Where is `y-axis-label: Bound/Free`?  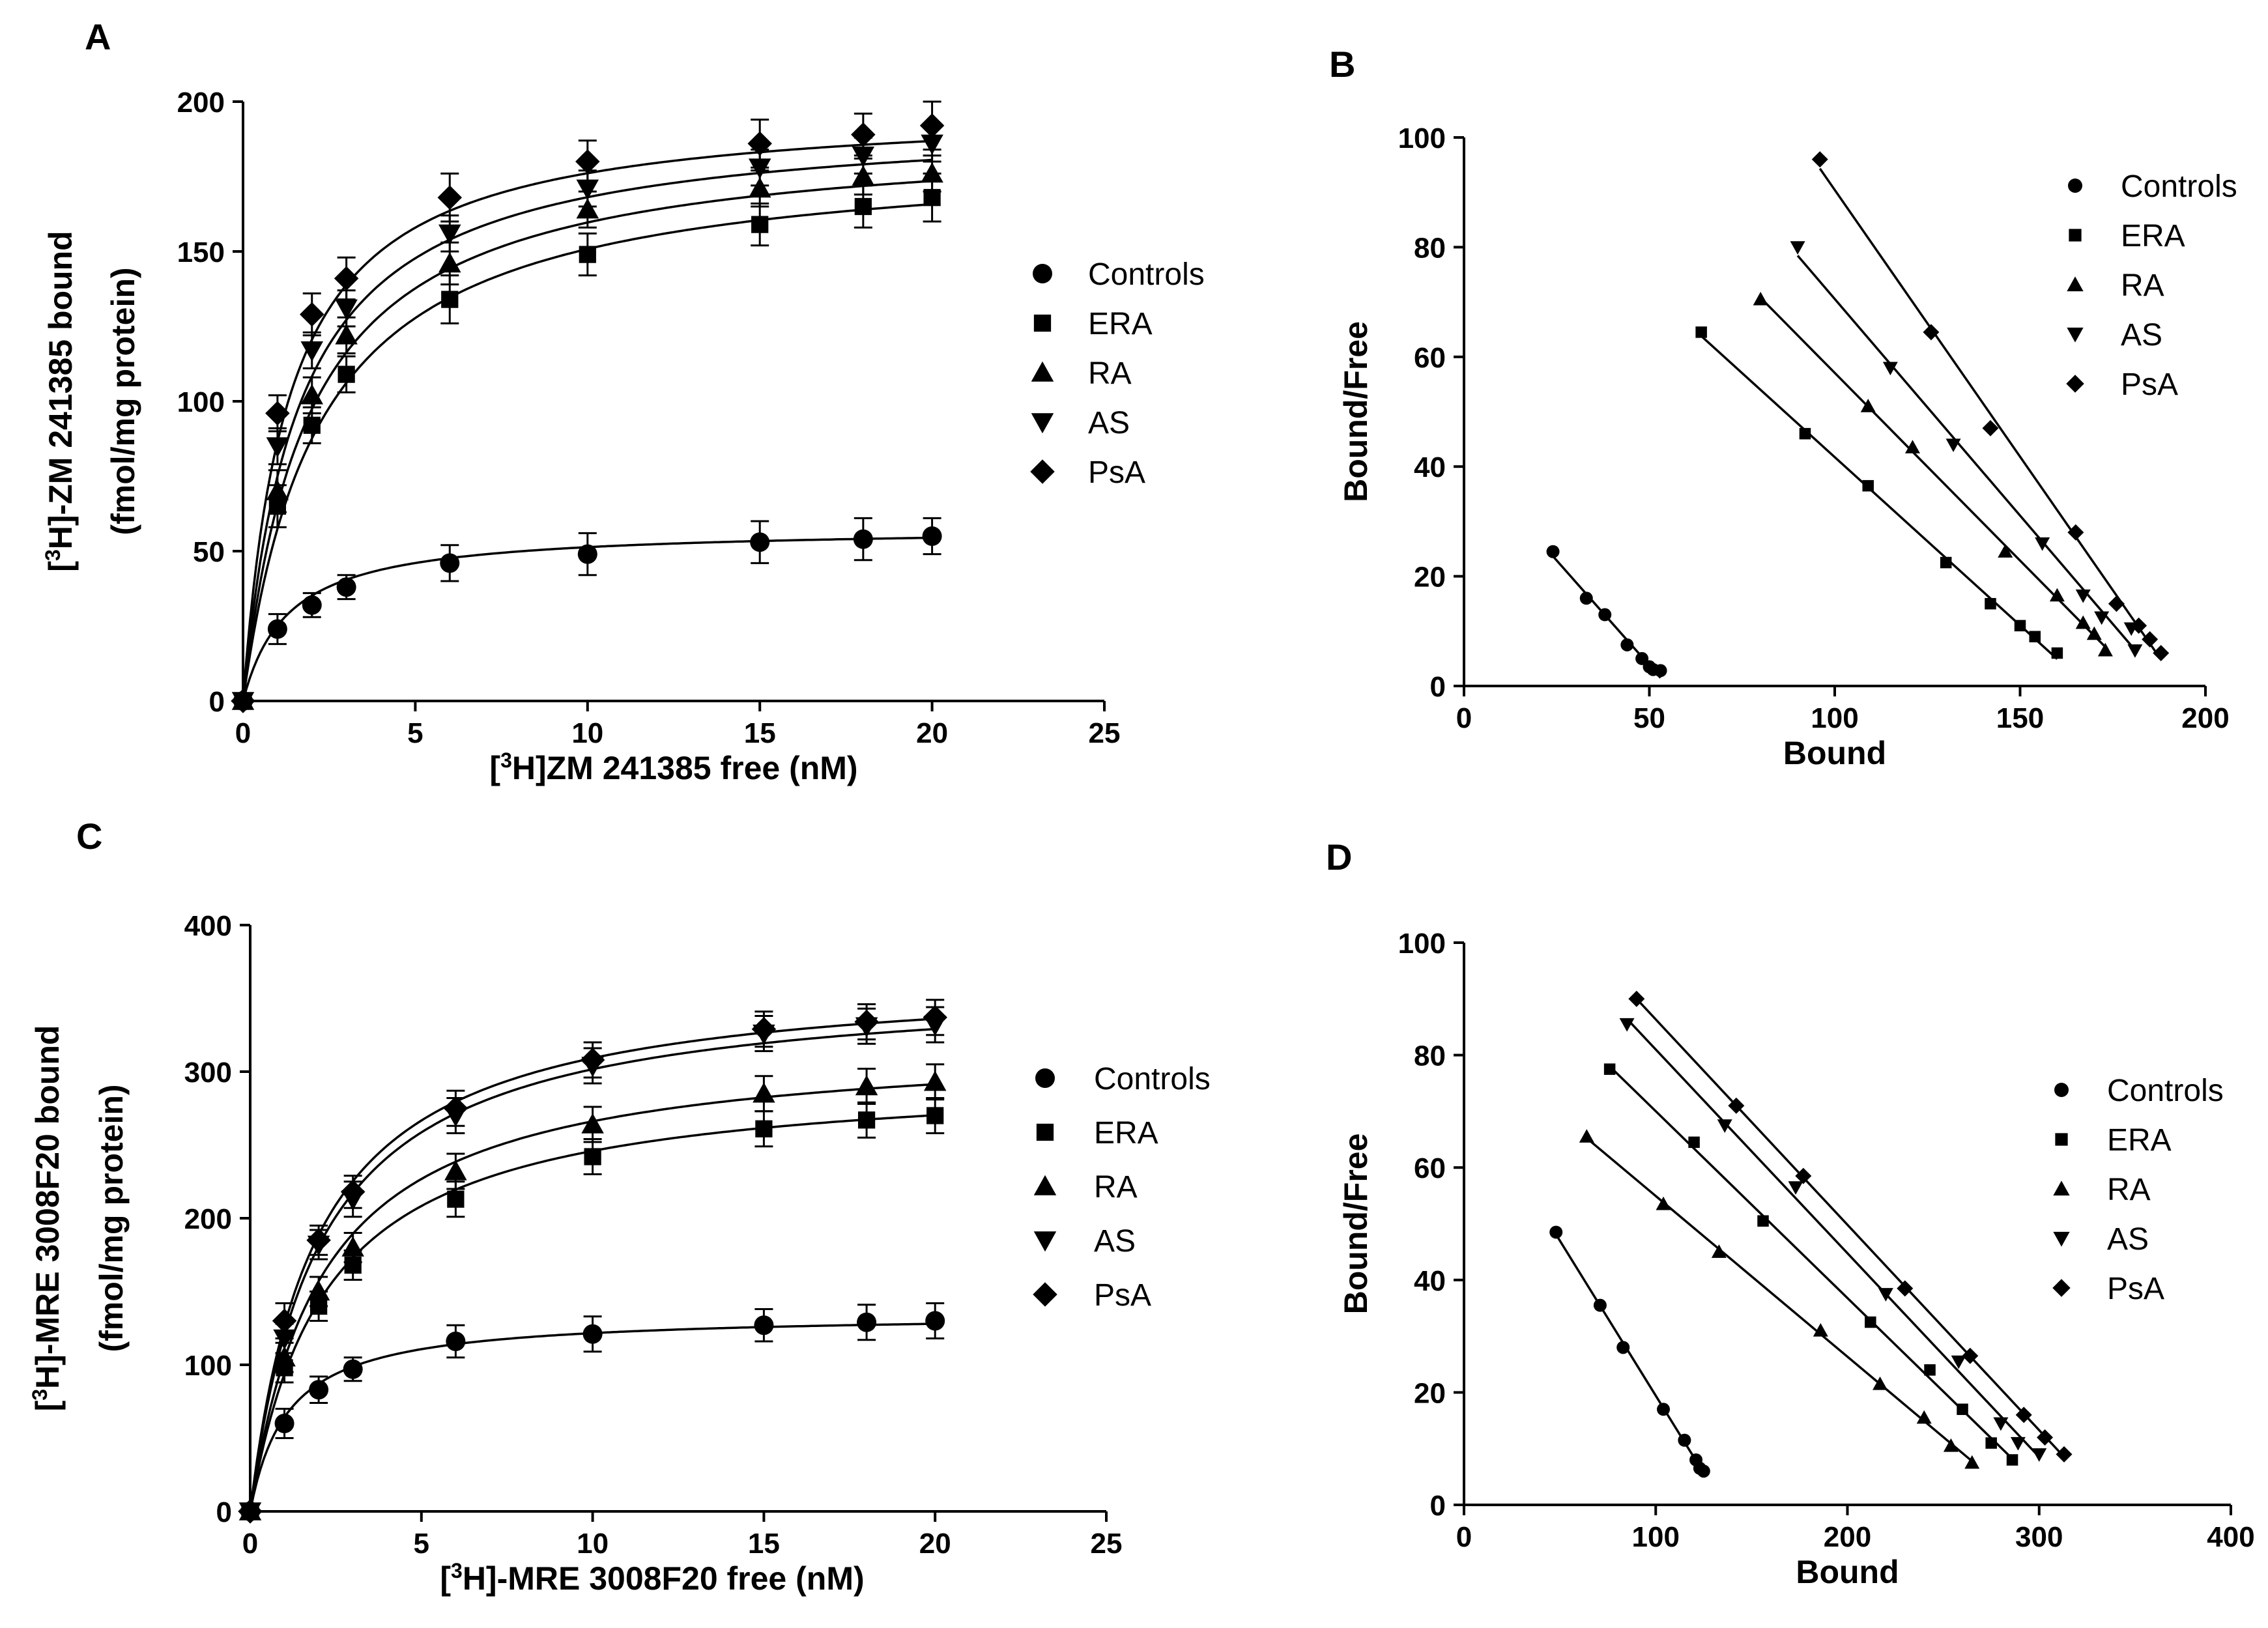 y-axis-label: Bound/Free is located at coordinates (1356, 1224).